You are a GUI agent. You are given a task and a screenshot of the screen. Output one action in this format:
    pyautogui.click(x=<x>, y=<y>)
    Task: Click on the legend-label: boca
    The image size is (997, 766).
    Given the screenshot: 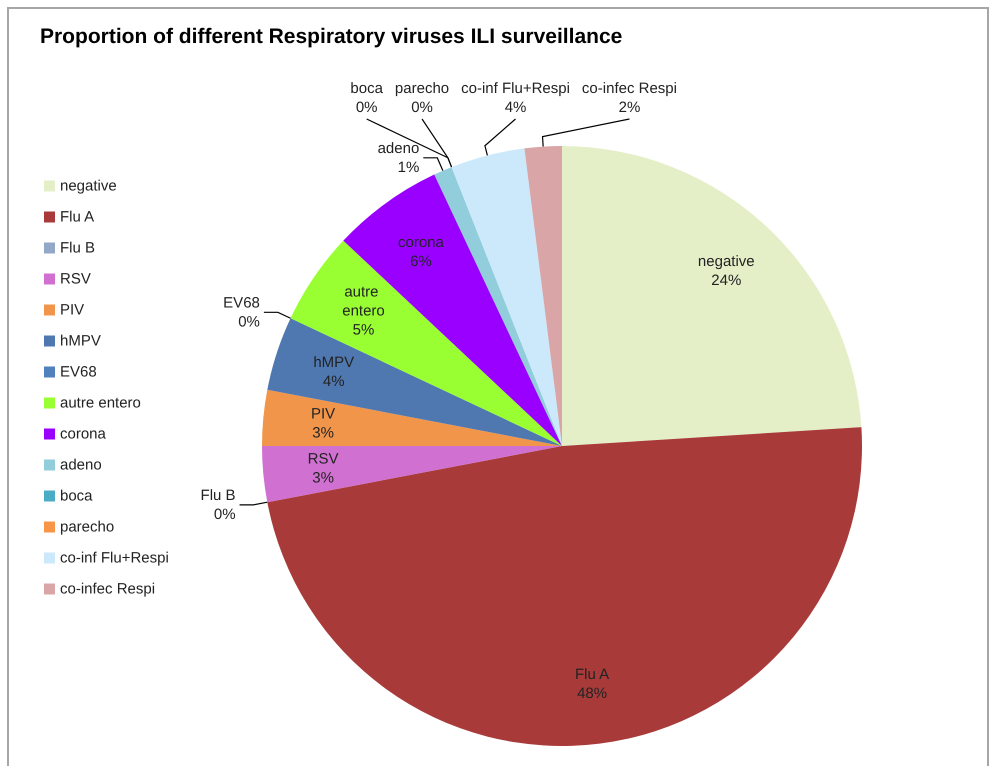 What is the action you would take?
    pyautogui.click(x=77, y=496)
    